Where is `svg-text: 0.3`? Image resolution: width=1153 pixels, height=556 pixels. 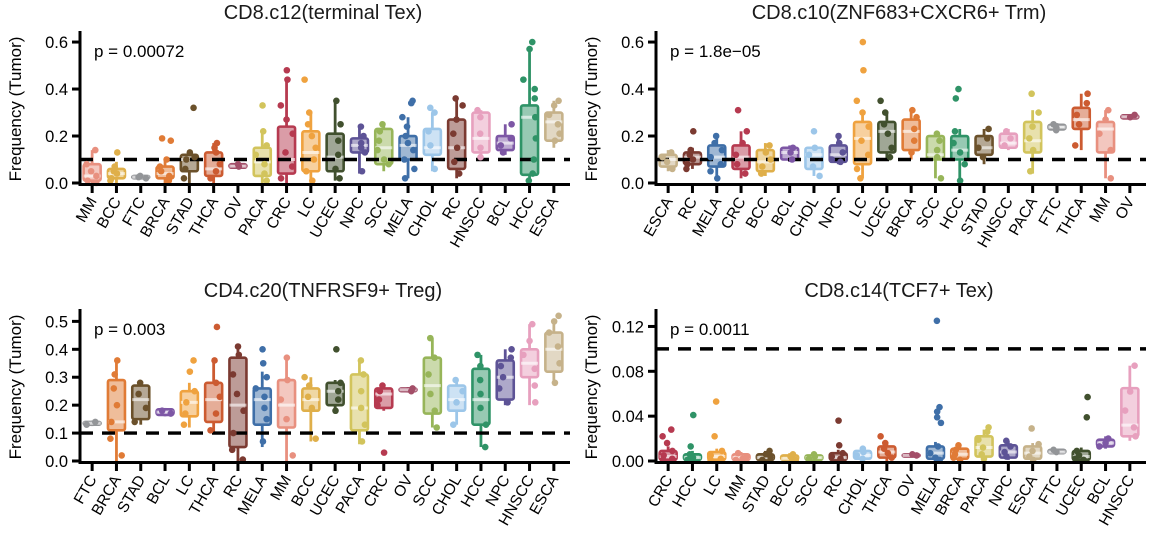
svg-text: 0.3 is located at coordinates (56, 378).